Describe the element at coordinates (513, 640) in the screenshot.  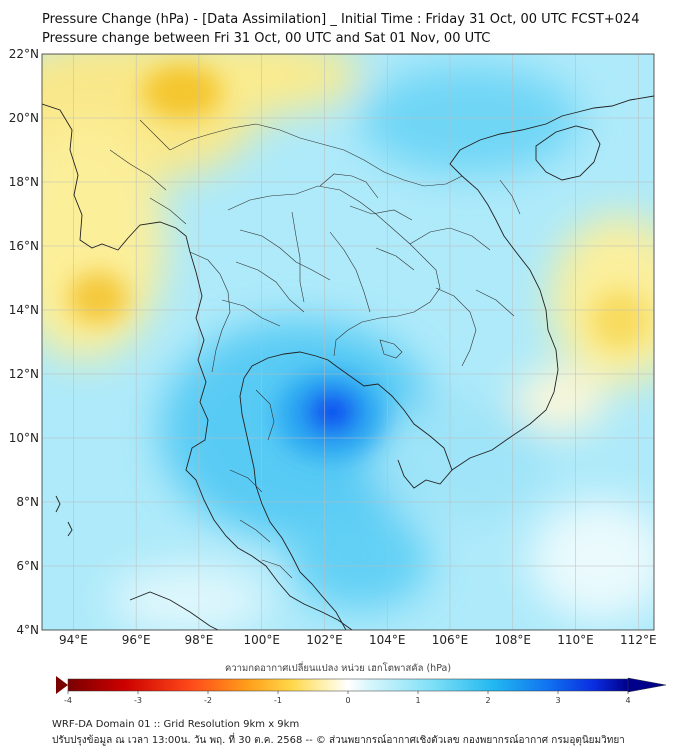
I see `lon-label: 108°E` at that location.